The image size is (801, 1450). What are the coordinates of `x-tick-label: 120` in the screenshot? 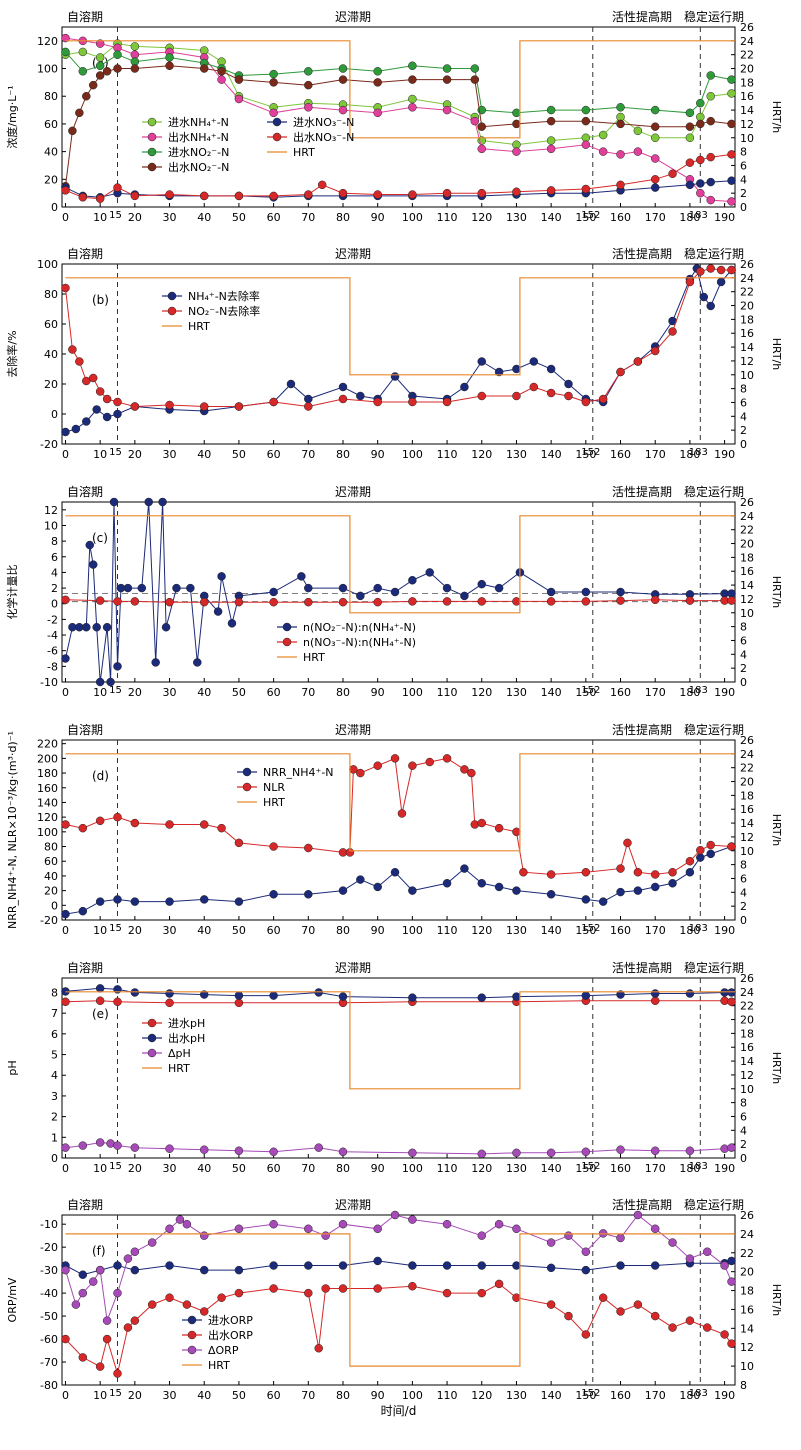 It's located at (481, 454).